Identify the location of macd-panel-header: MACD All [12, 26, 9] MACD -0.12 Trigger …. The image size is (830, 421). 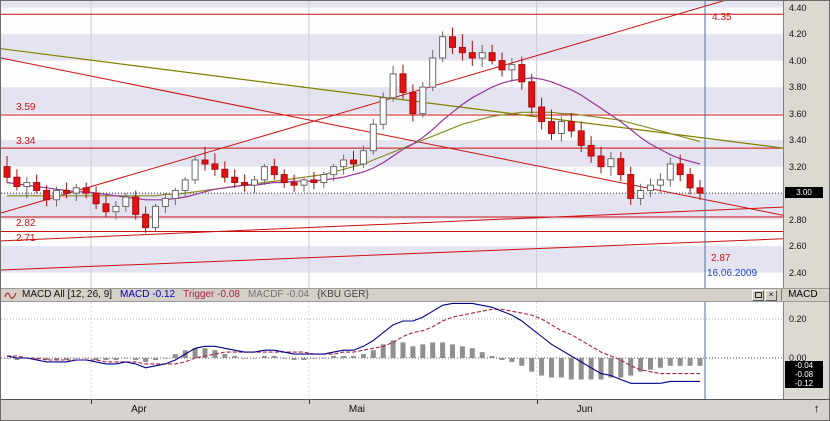
(415, 295).